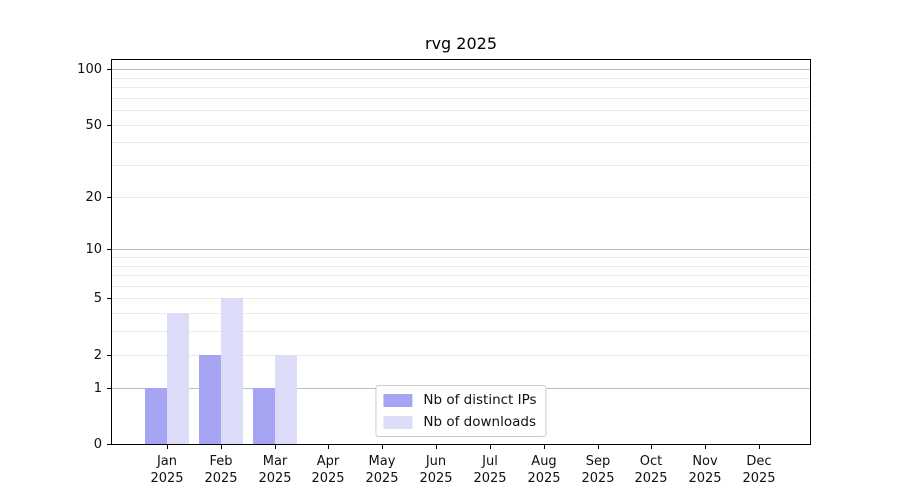 This screenshot has height=500, width=900. Describe the element at coordinates (93, 197) in the screenshot. I see `y-tick-label: 20` at that location.